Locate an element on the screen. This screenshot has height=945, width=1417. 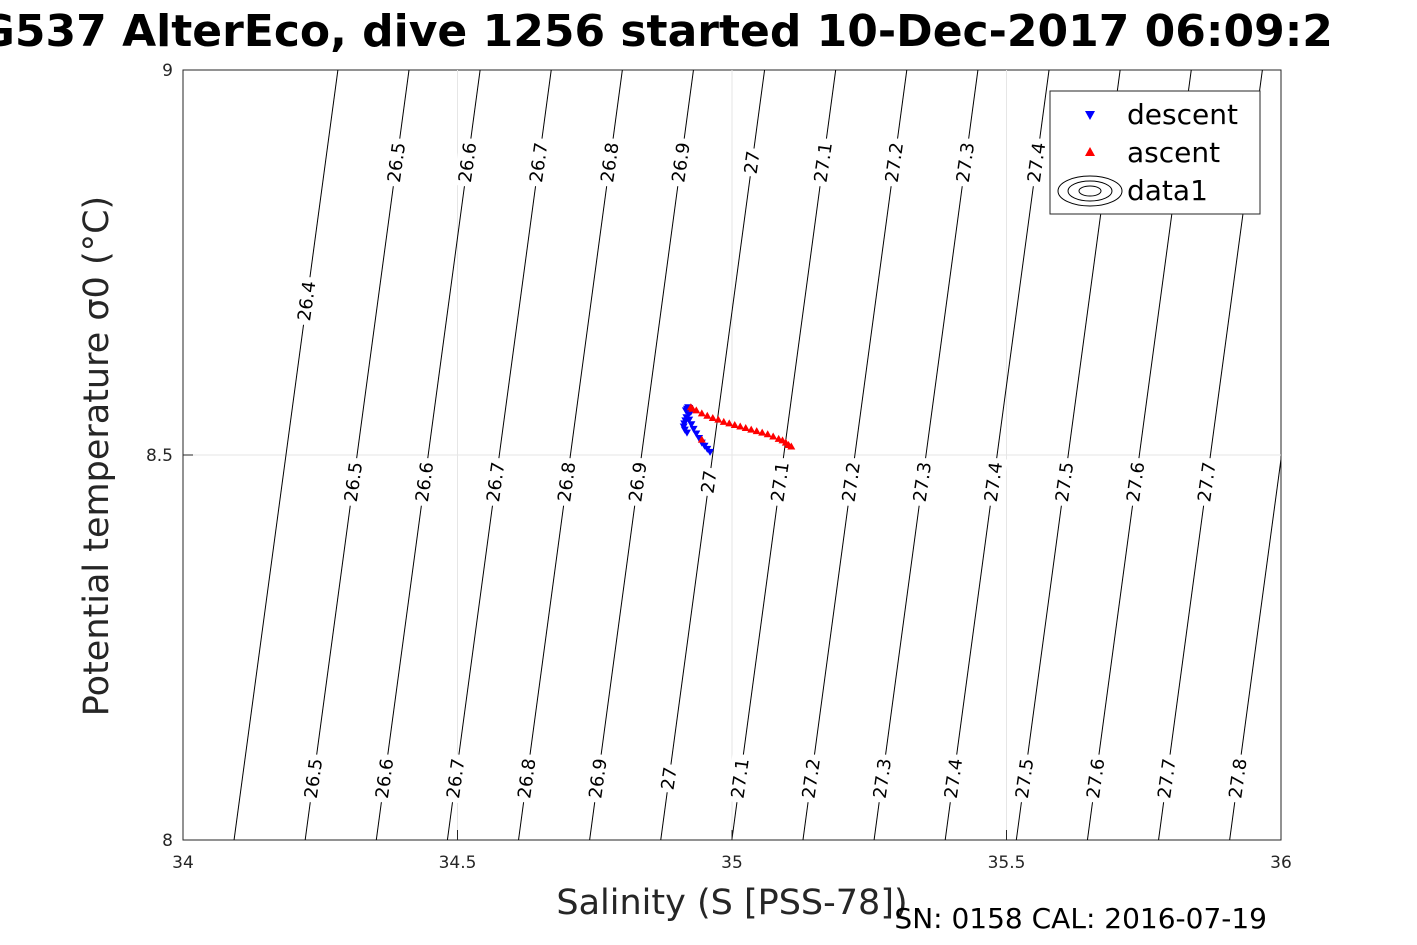
contour-label-3-1: 26.6 is located at coordinates (384, 778).